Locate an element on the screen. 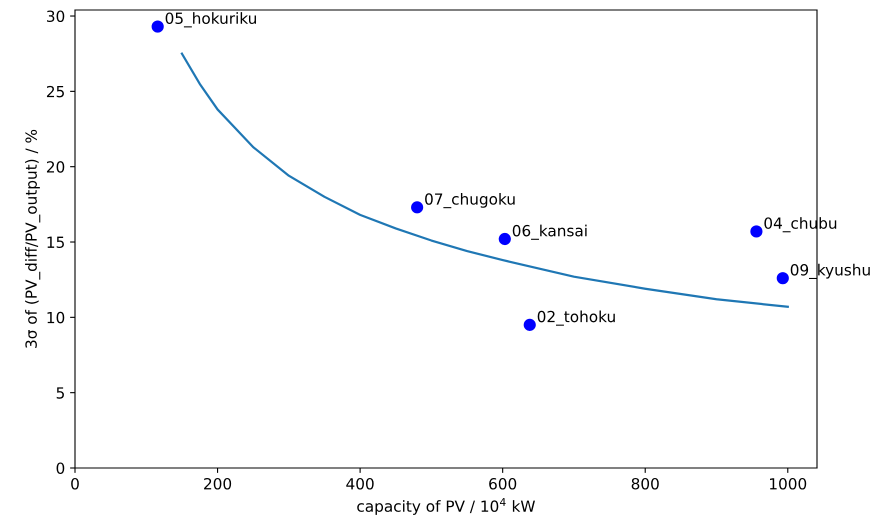 This screenshot has height=527, width=880. y-tick-label: 30 is located at coordinates (55, 16).